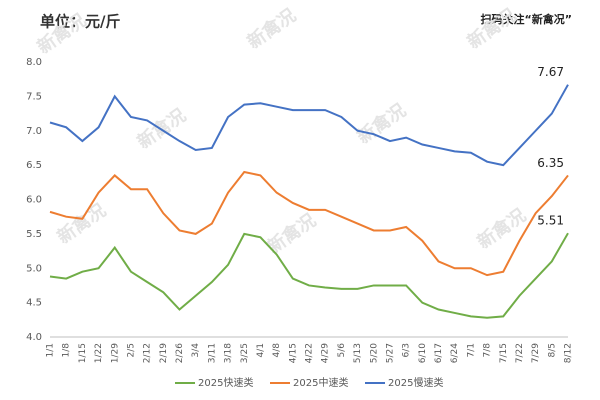 This screenshot has height=400, width=600. I want to click on x-tick-label: 7/15, so click(504, 353).